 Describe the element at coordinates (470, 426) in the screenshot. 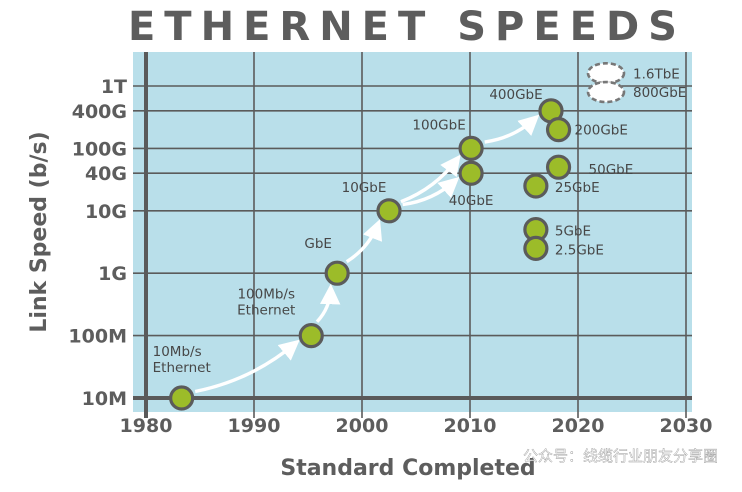

I see `x-tick-label: 2010` at that location.